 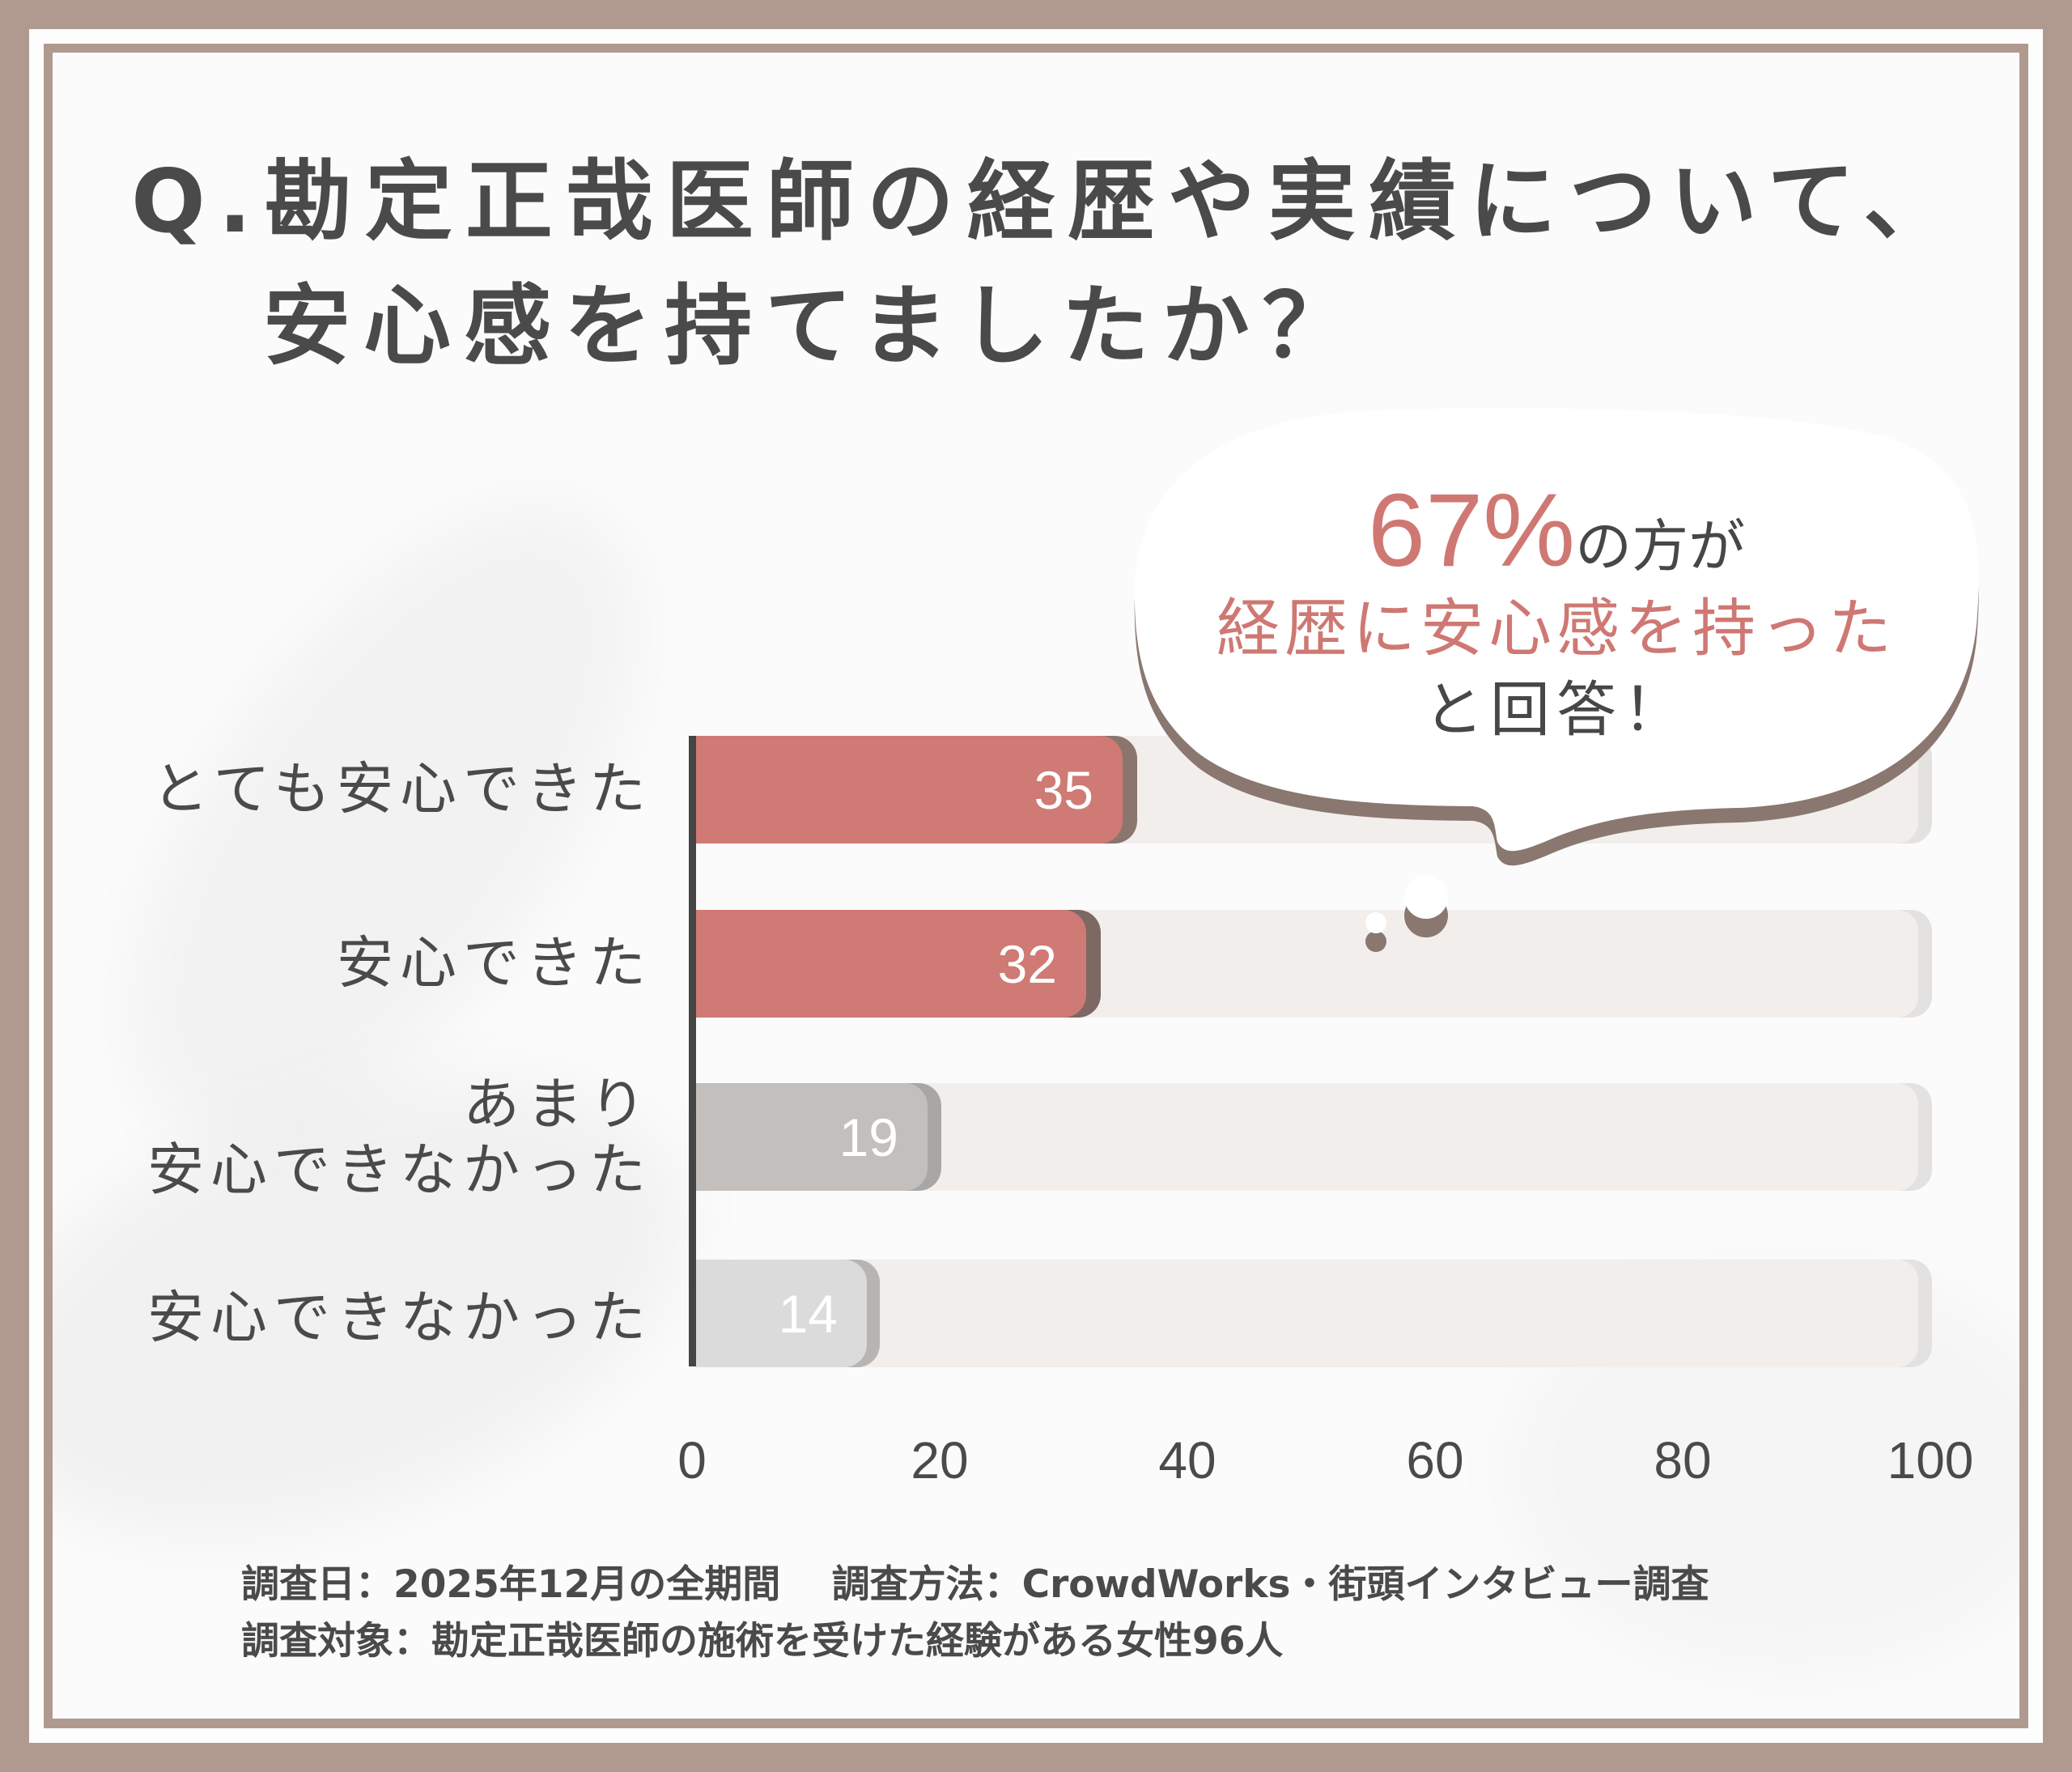 I want to click on bar-value-label: 35, so click(x=1063, y=790).